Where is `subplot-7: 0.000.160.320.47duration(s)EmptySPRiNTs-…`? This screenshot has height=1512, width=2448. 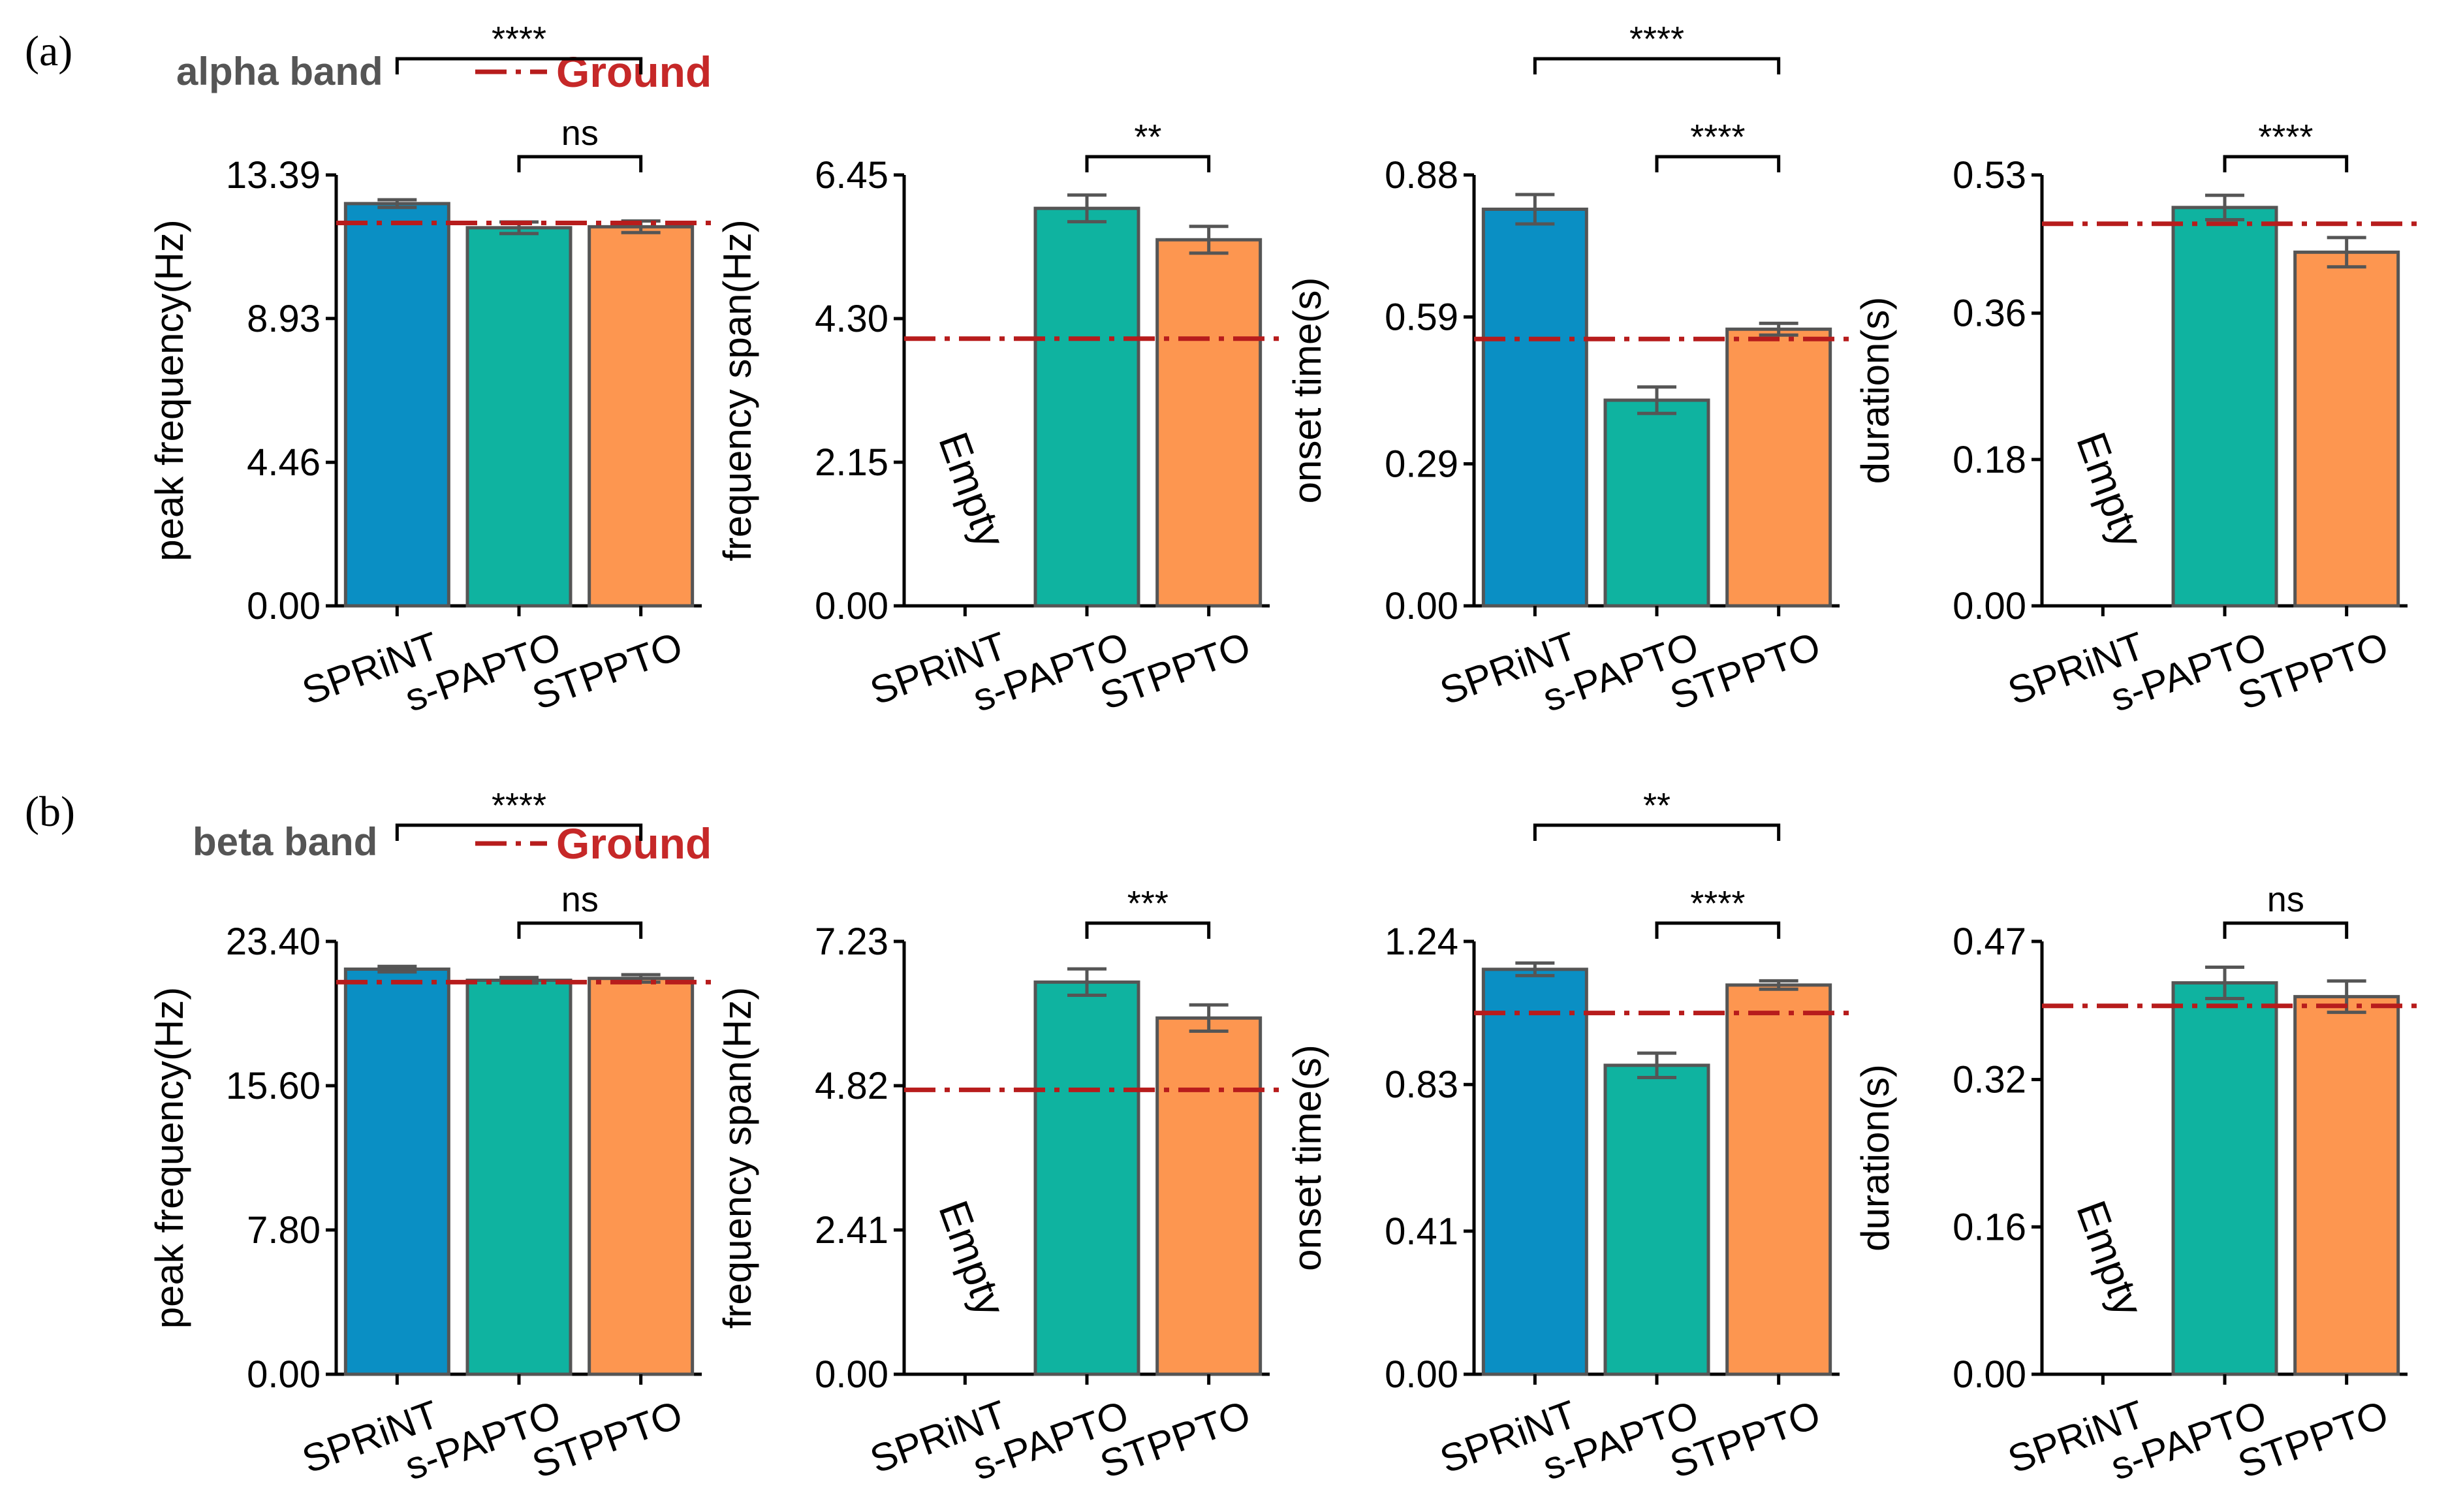 subplot-7: 0.000.160.320.47duration(s)EmptySPRiNTs-… is located at coordinates (2135, 1184).